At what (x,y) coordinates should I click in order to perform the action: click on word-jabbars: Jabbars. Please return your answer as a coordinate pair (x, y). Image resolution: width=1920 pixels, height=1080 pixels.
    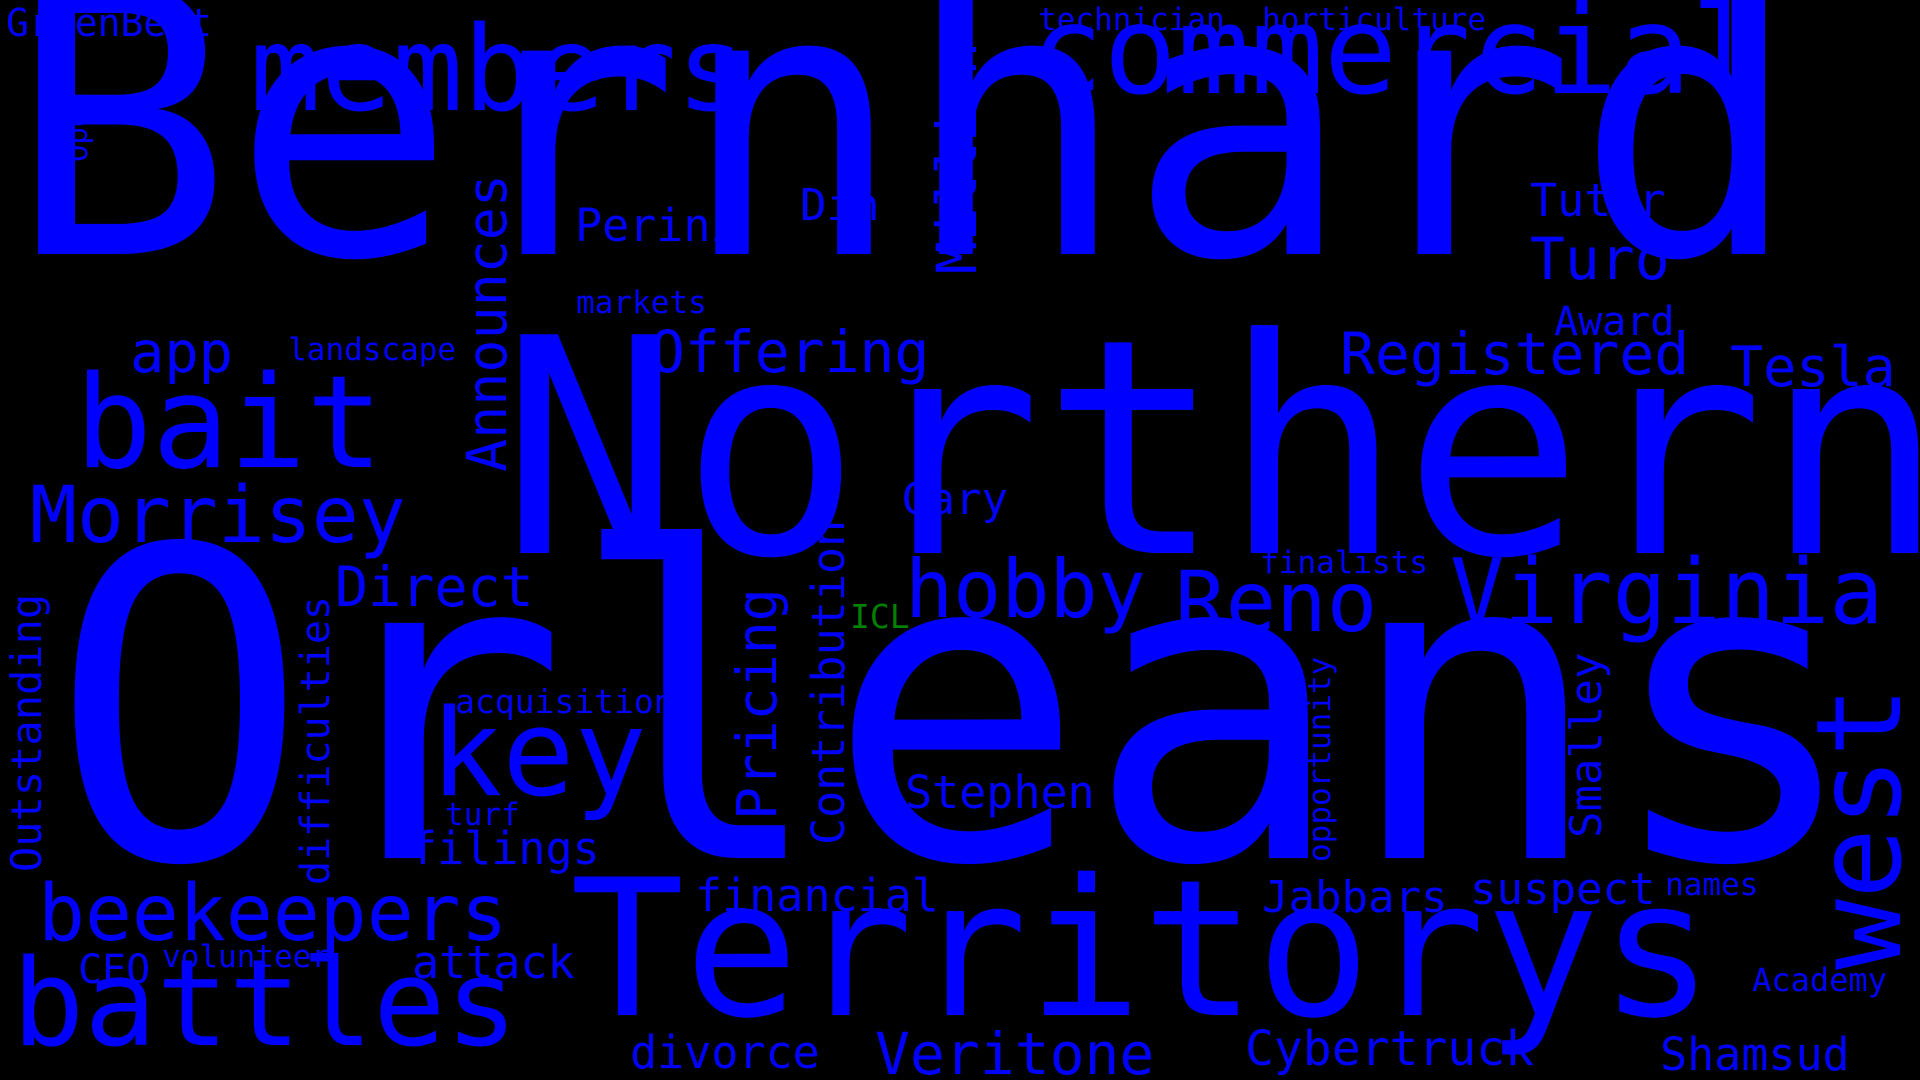
    Looking at the image, I should click on (1354, 898).